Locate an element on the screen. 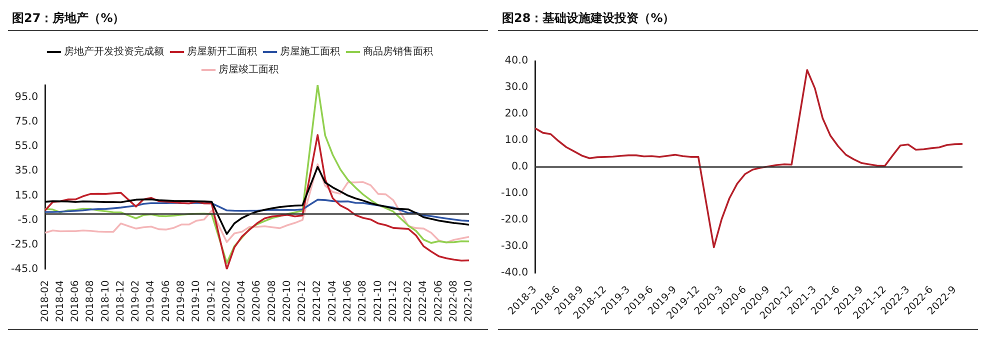 Image resolution: width=988 pixels, height=351 pixels. y-tick-label: -10.0 is located at coordinates (514, 193).